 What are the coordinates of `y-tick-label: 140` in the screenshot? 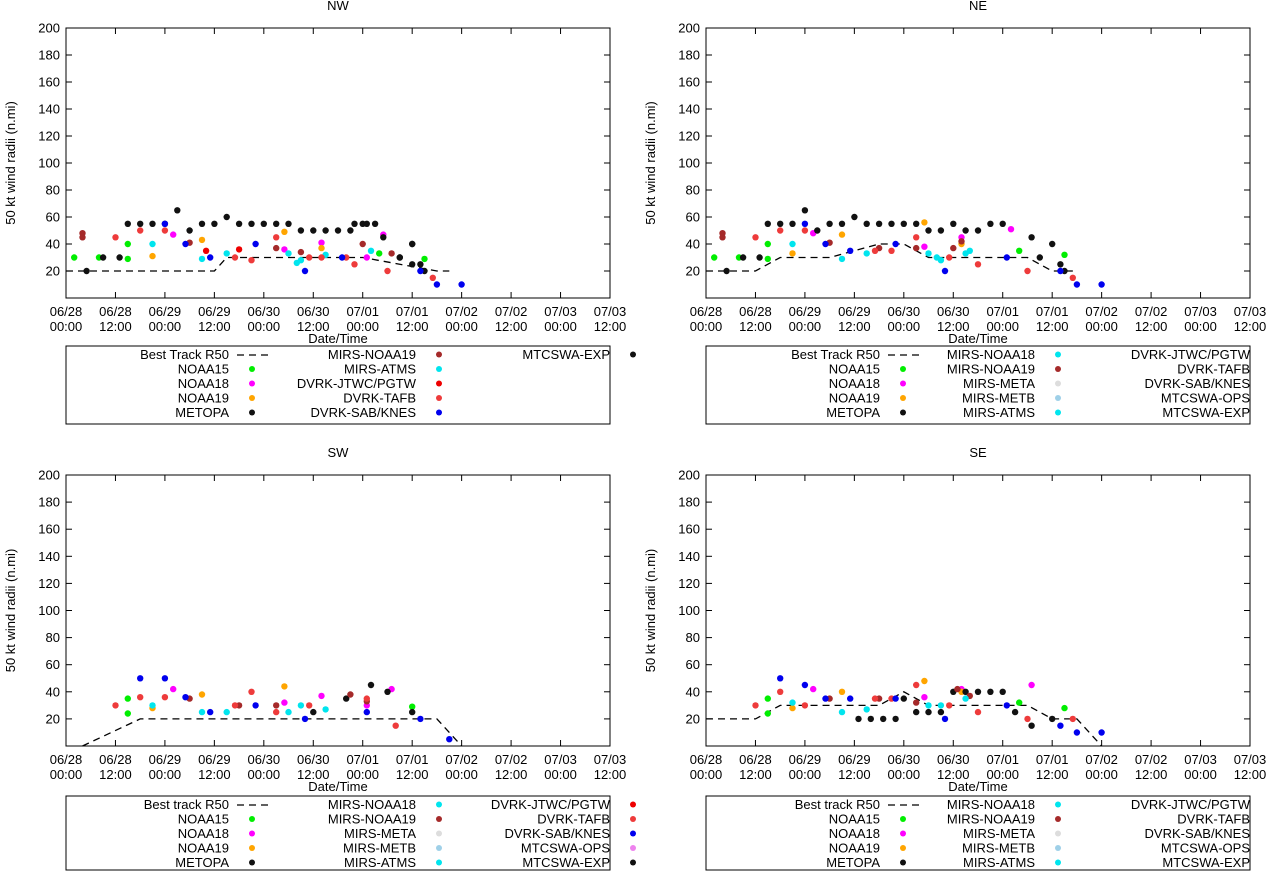 It's located at (689, 556).